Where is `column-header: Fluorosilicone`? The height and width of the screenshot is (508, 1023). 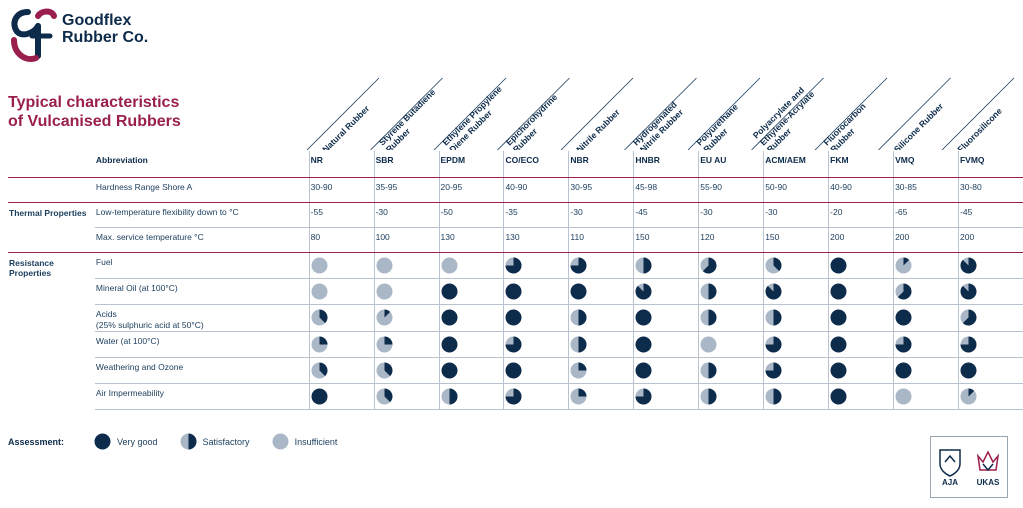 column-header: Fluorosilicone is located at coordinates (978, 113).